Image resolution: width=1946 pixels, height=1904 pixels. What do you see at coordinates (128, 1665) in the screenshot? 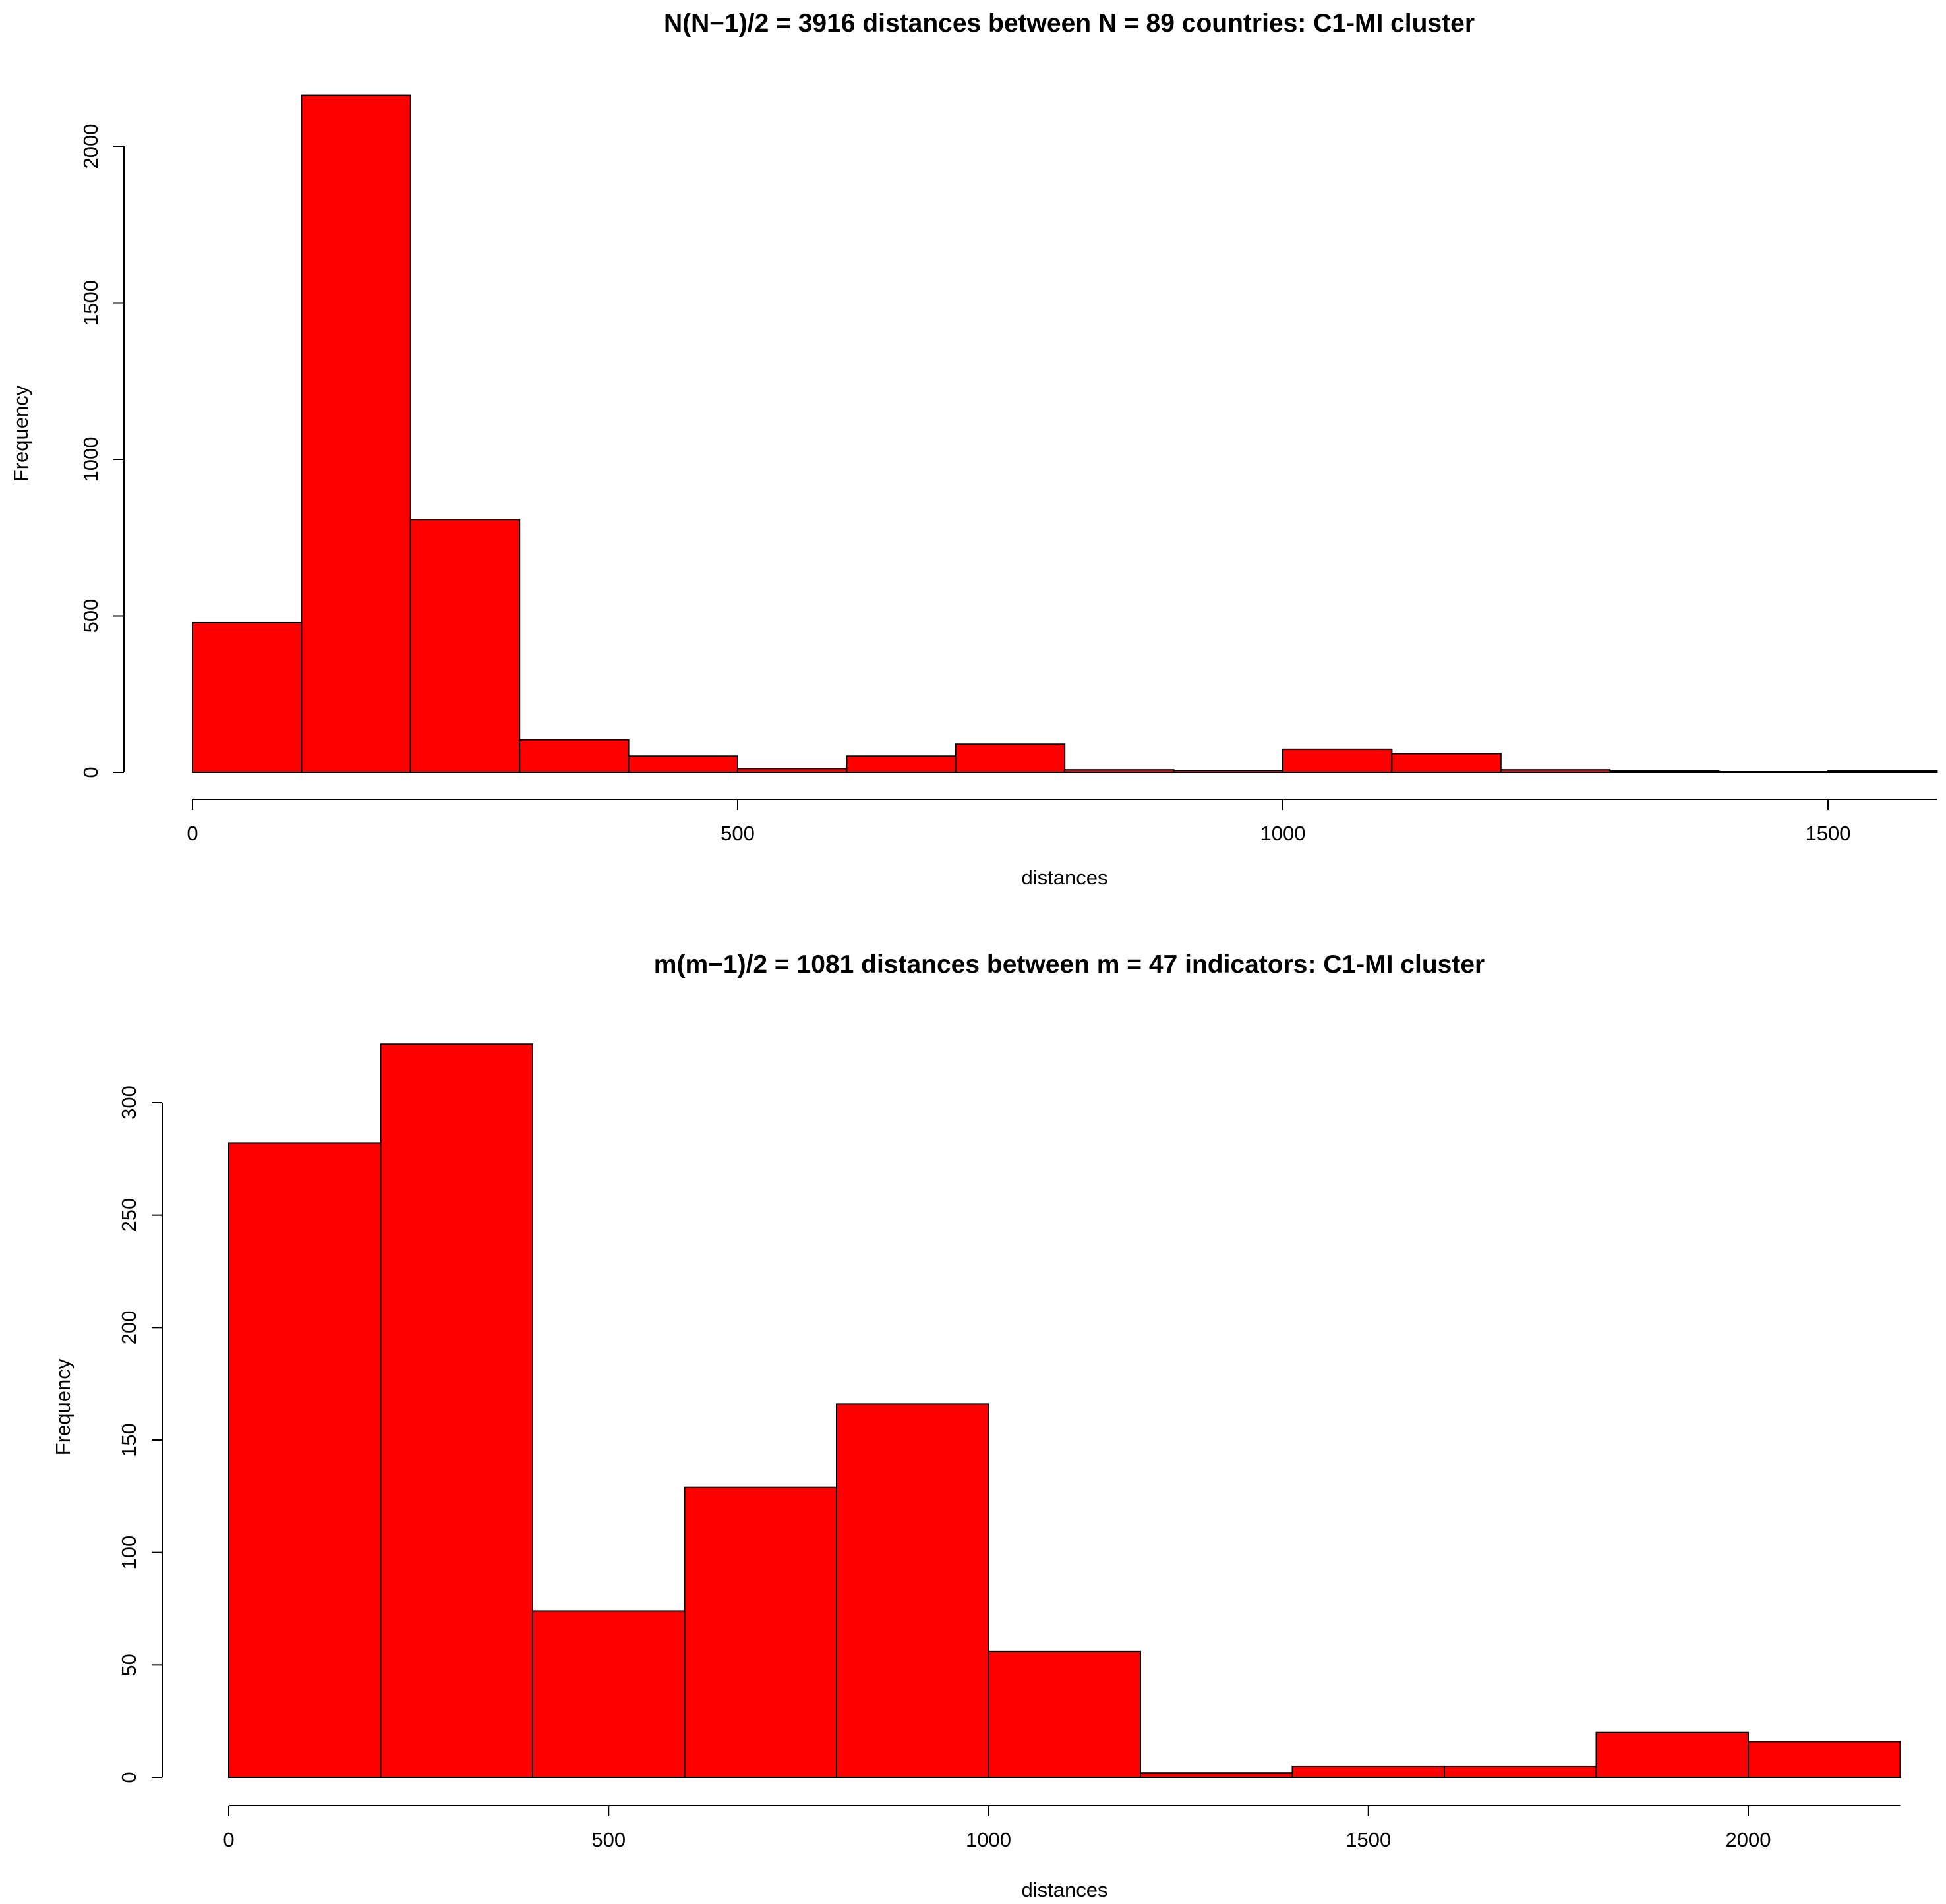
I see `y-tick-label: 50` at bounding box center [128, 1665].